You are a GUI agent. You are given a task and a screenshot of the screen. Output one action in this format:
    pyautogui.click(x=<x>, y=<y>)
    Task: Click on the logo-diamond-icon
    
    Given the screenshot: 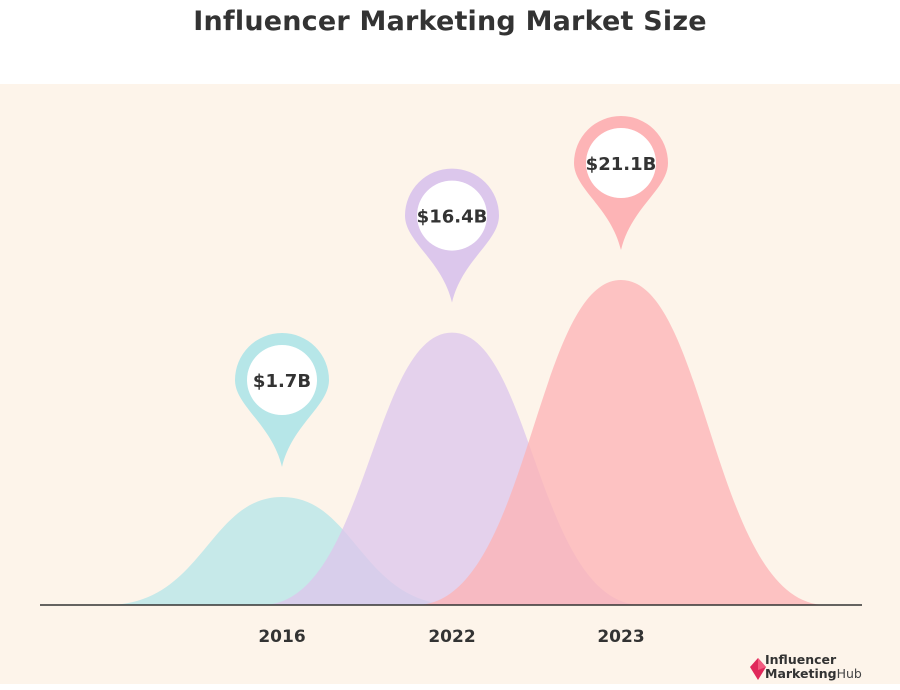 What is the action you would take?
    pyautogui.click(x=758, y=669)
    